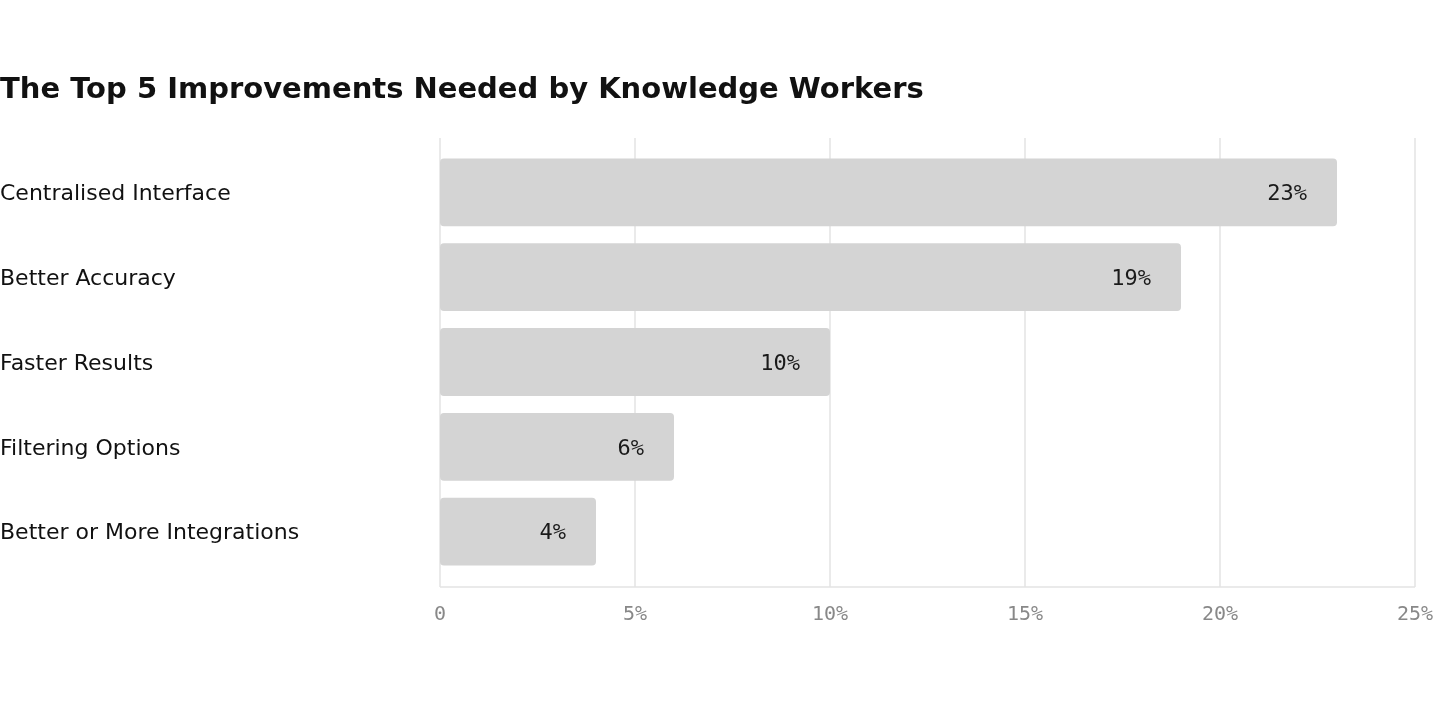 This screenshot has height=708, width=1440. I want to click on y-tick-label: Better Accuracy, so click(88, 277).